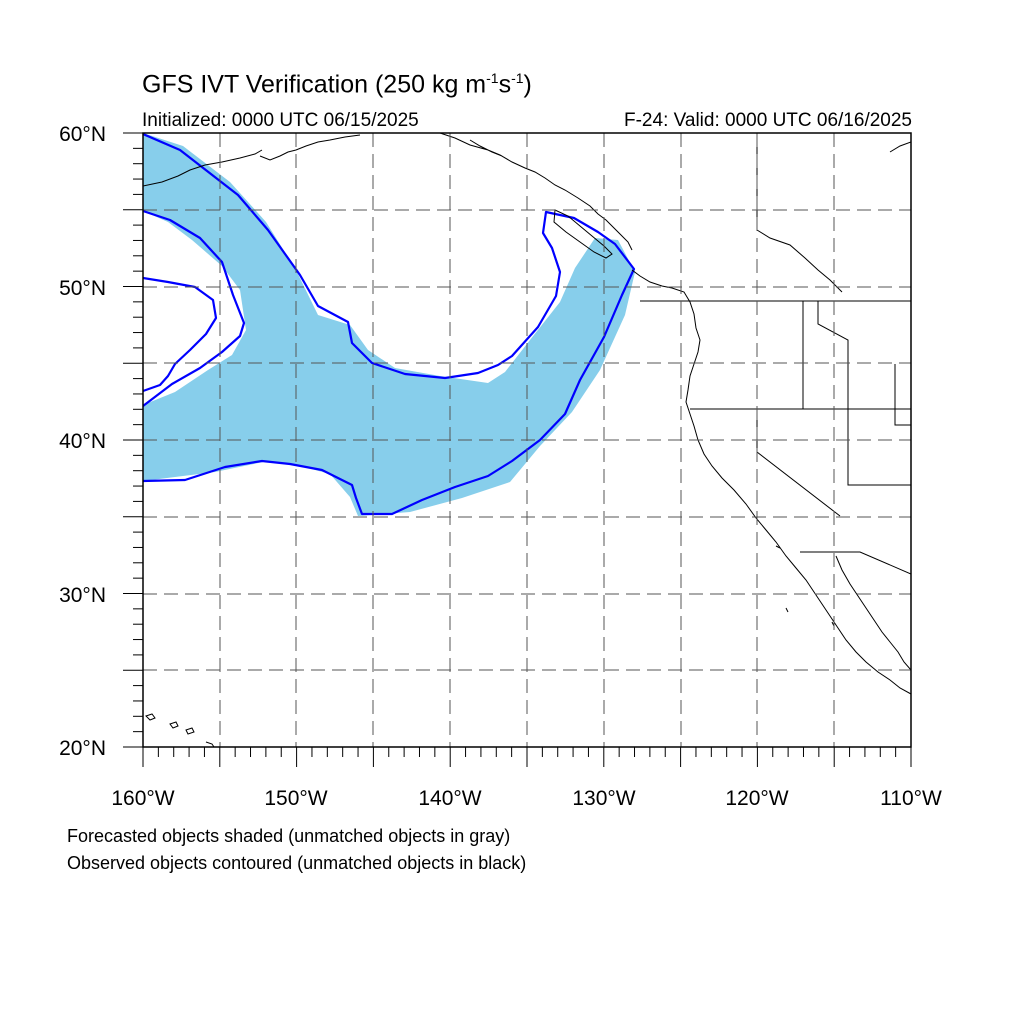  Describe the element at coordinates (142, 798) in the screenshot. I see `lon-label-160w: 160°W` at that location.